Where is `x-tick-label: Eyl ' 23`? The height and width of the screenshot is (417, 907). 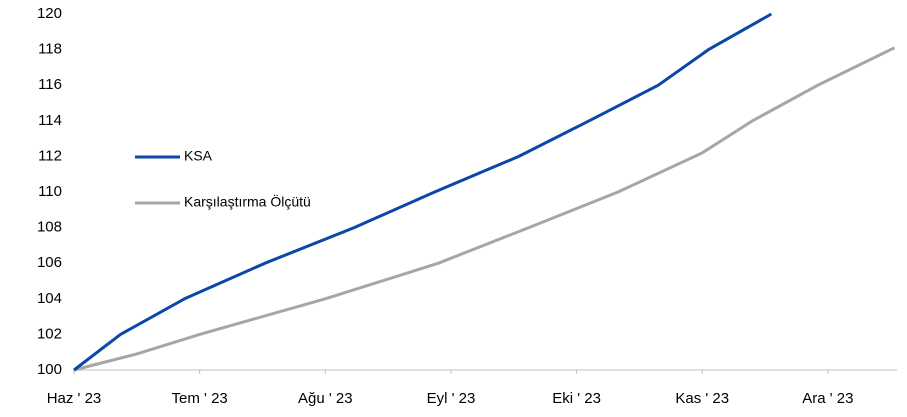 x-tick-label: Eyl ' 23 is located at coordinates (451, 398).